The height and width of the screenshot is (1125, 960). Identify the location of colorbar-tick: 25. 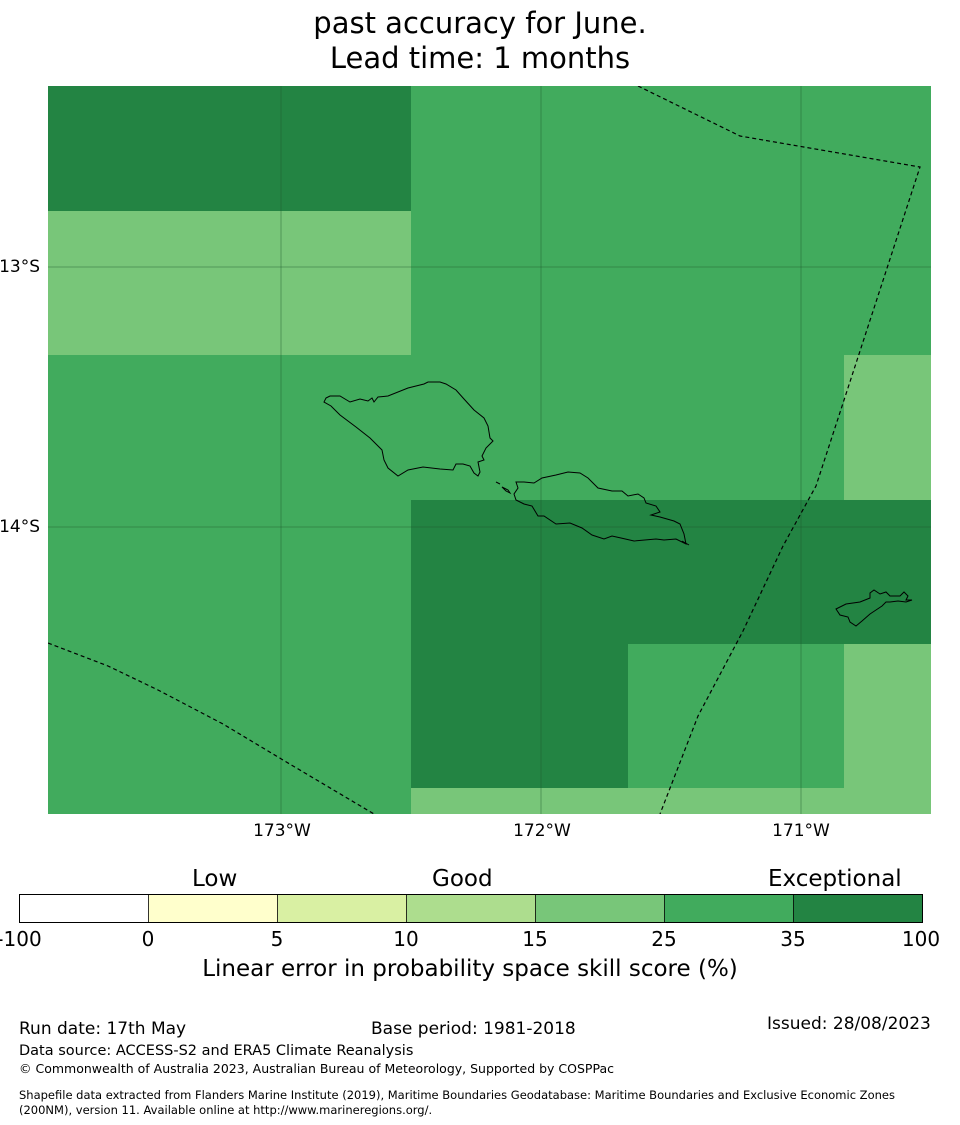
(664, 939).